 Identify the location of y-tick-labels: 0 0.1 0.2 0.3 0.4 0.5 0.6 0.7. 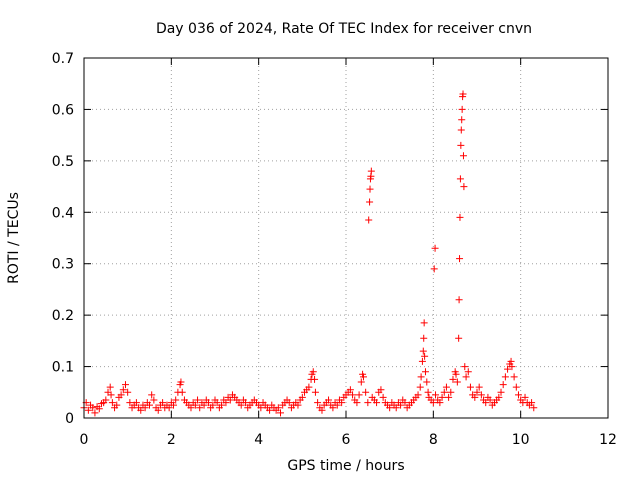
(63, 239).